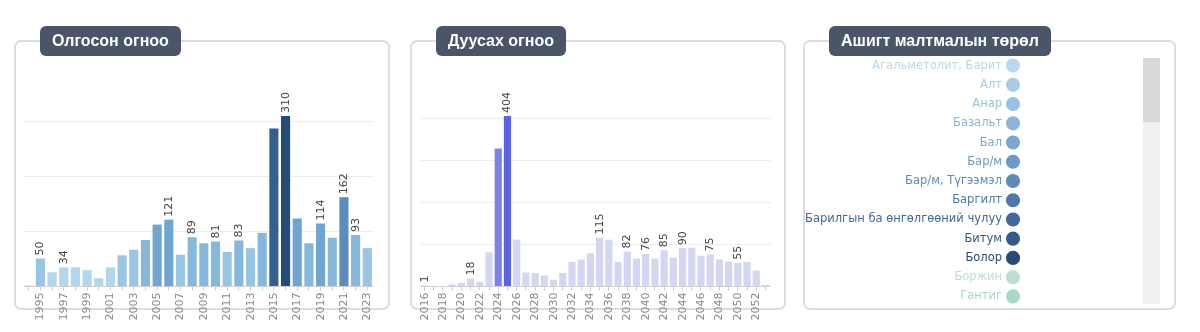  Describe the element at coordinates (479, 306) in the screenshot. I see `x-tick-label: 2022` at that location.